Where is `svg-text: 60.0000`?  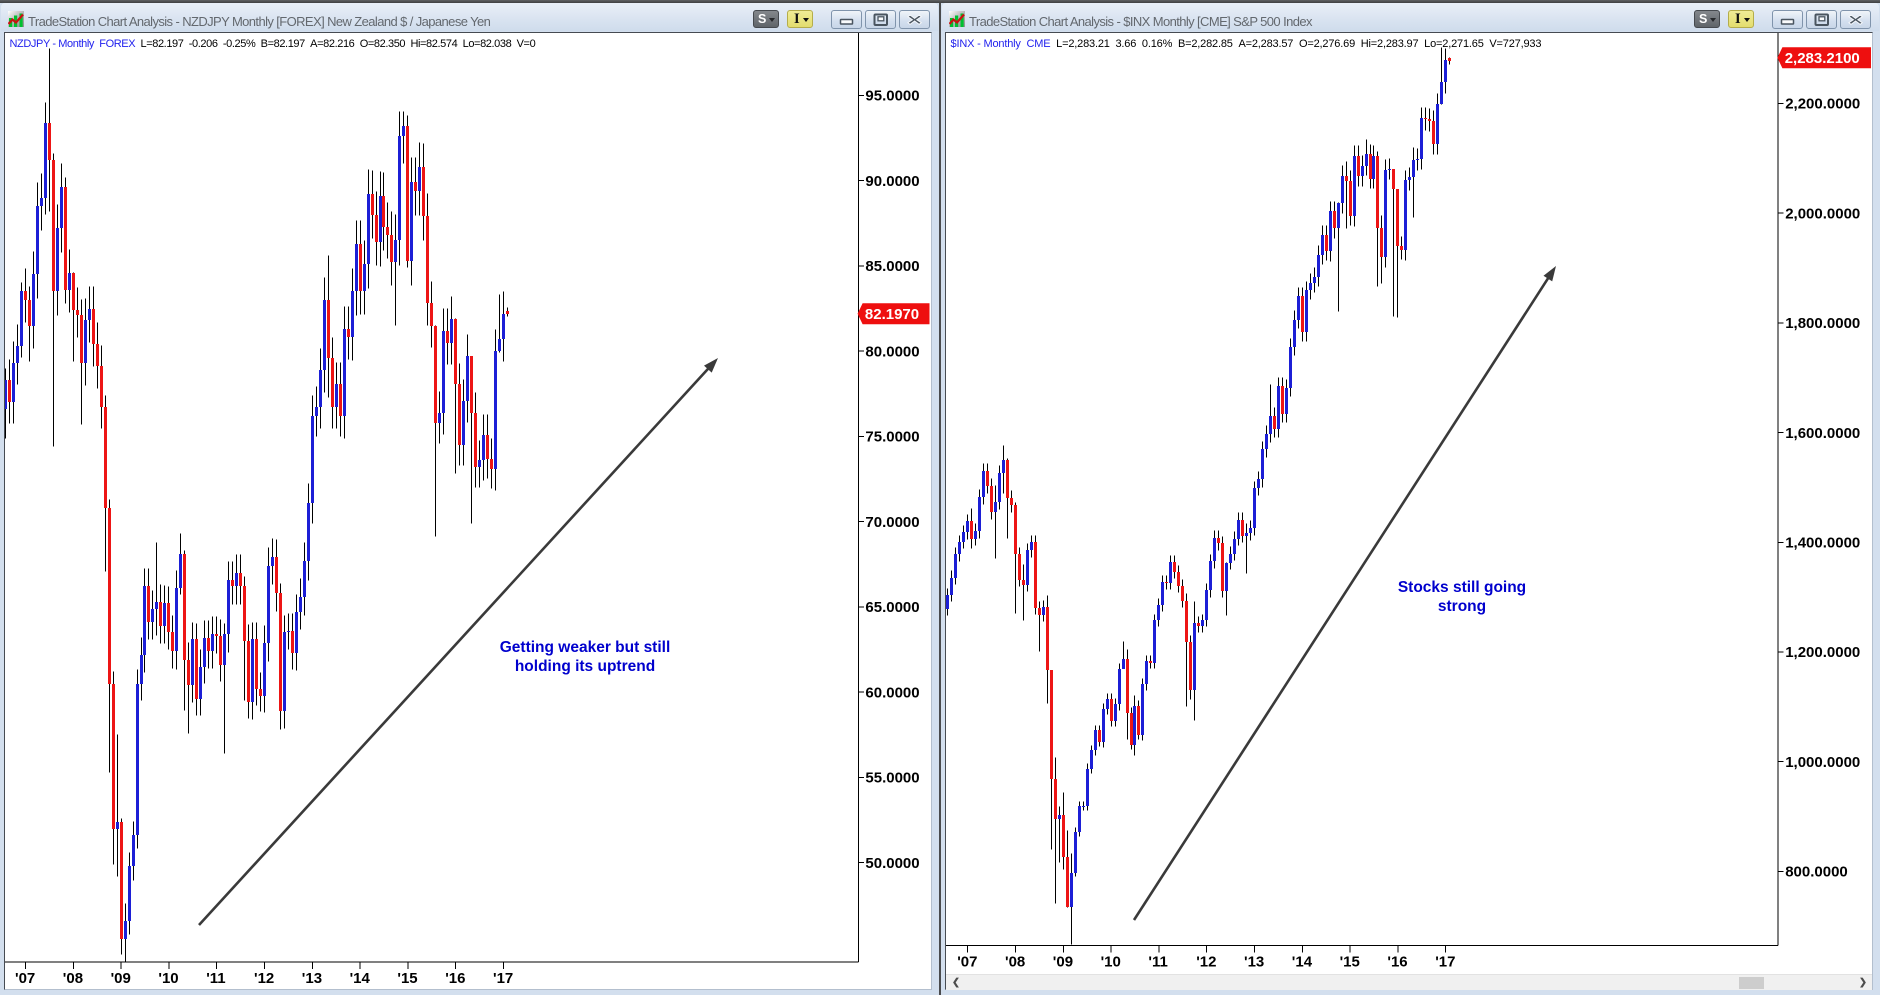
svg-text: 60.0000 is located at coordinates (892, 692).